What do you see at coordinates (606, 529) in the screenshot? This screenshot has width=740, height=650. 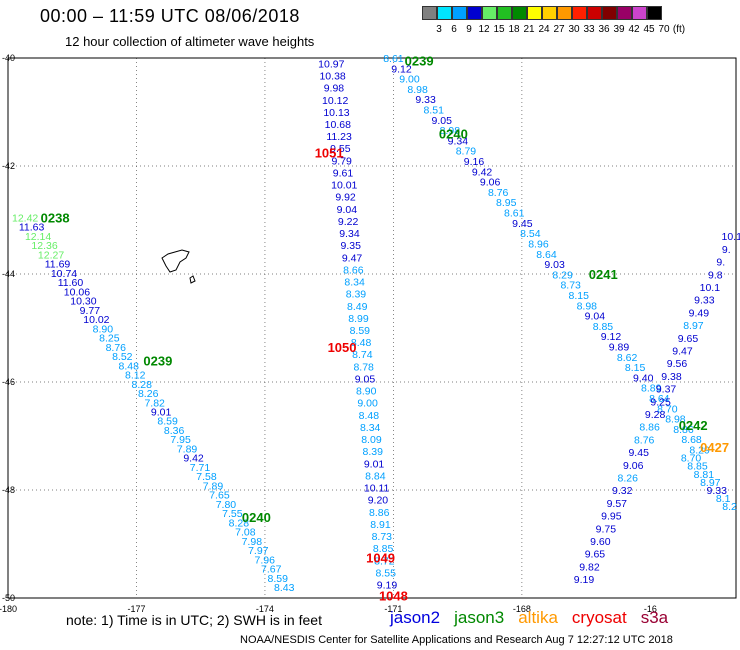 I see `wave-height-point: 9.75` at bounding box center [606, 529].